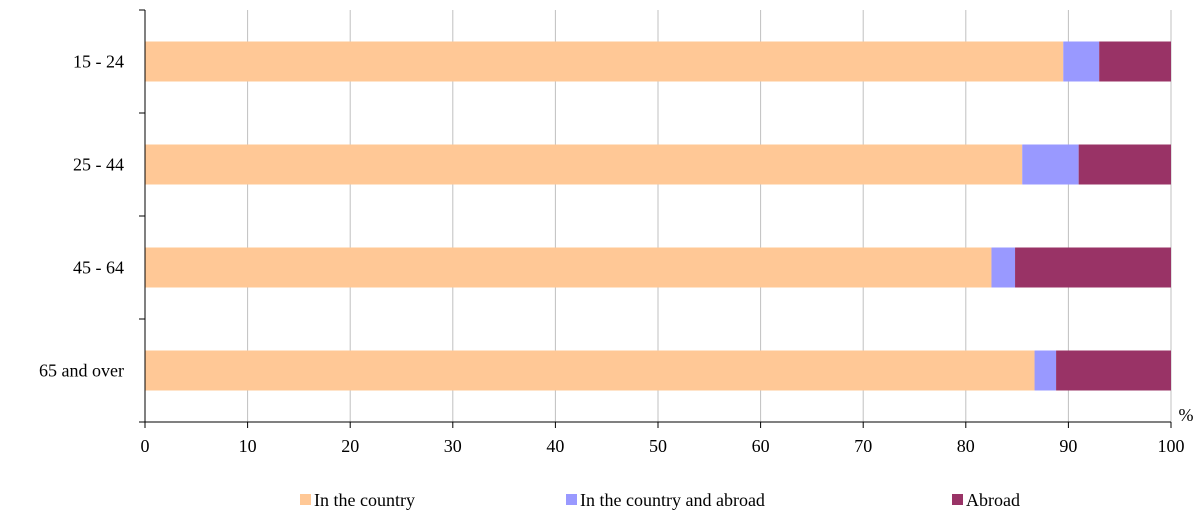 The height and width of the screenshot is (518, 1204). What do you see at coordinates (98, 62) in the screenshot?
I see `y-category-label: 15 - 24` at bounding box center [98, 62].